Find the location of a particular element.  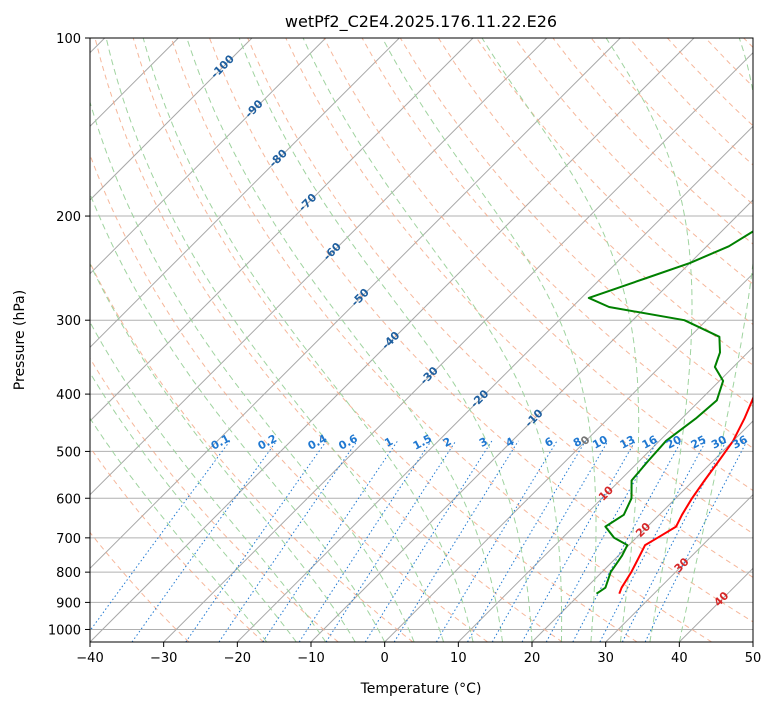

y-tick-label: 900 is located at coordinates (68, 603).